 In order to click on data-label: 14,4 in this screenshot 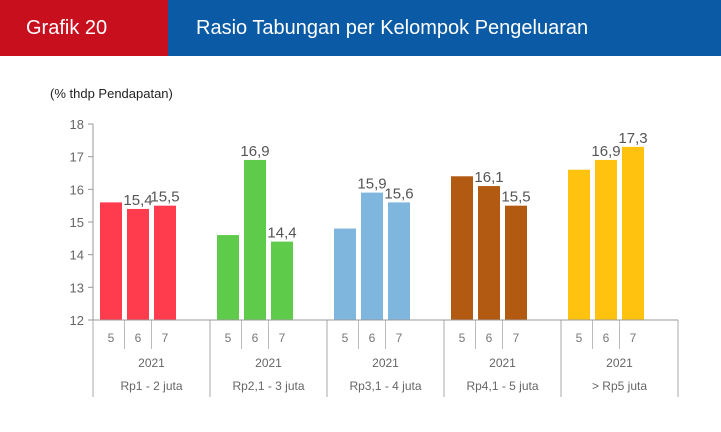, I will do `click(281, 233)`.